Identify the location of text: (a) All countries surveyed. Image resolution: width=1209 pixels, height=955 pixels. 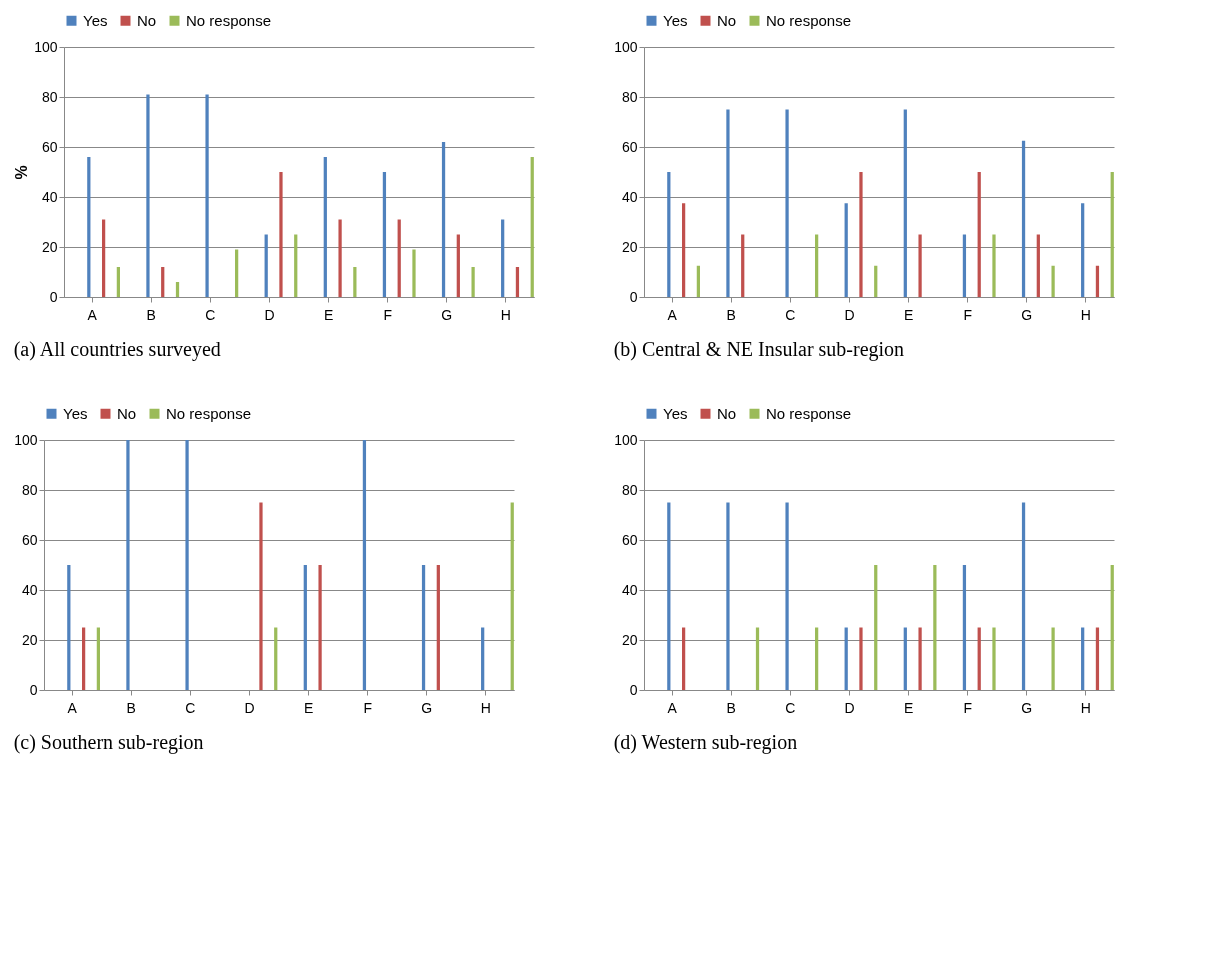
(117, 349).